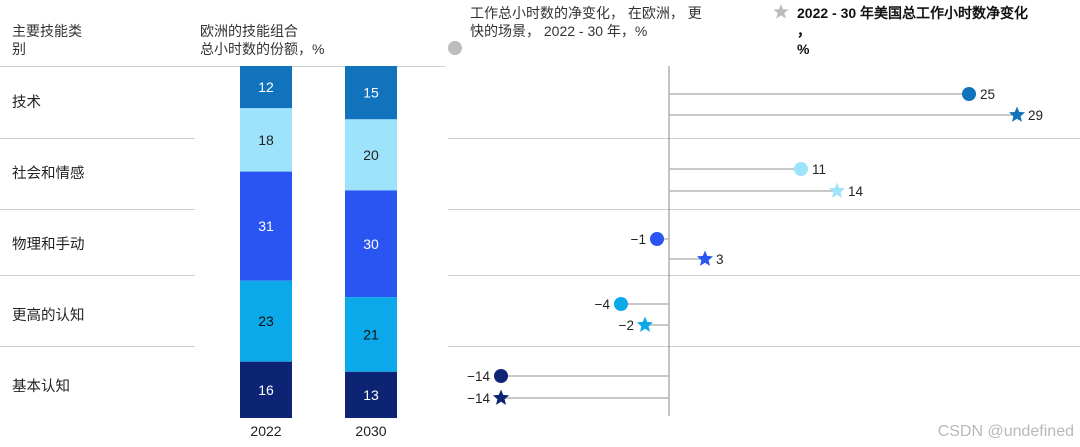 The width and height of the screenshot is (1080, 447). I want to click on europe-change-header-line2: 快的场景， 2022 - 30 年，%, so click(559, 31).